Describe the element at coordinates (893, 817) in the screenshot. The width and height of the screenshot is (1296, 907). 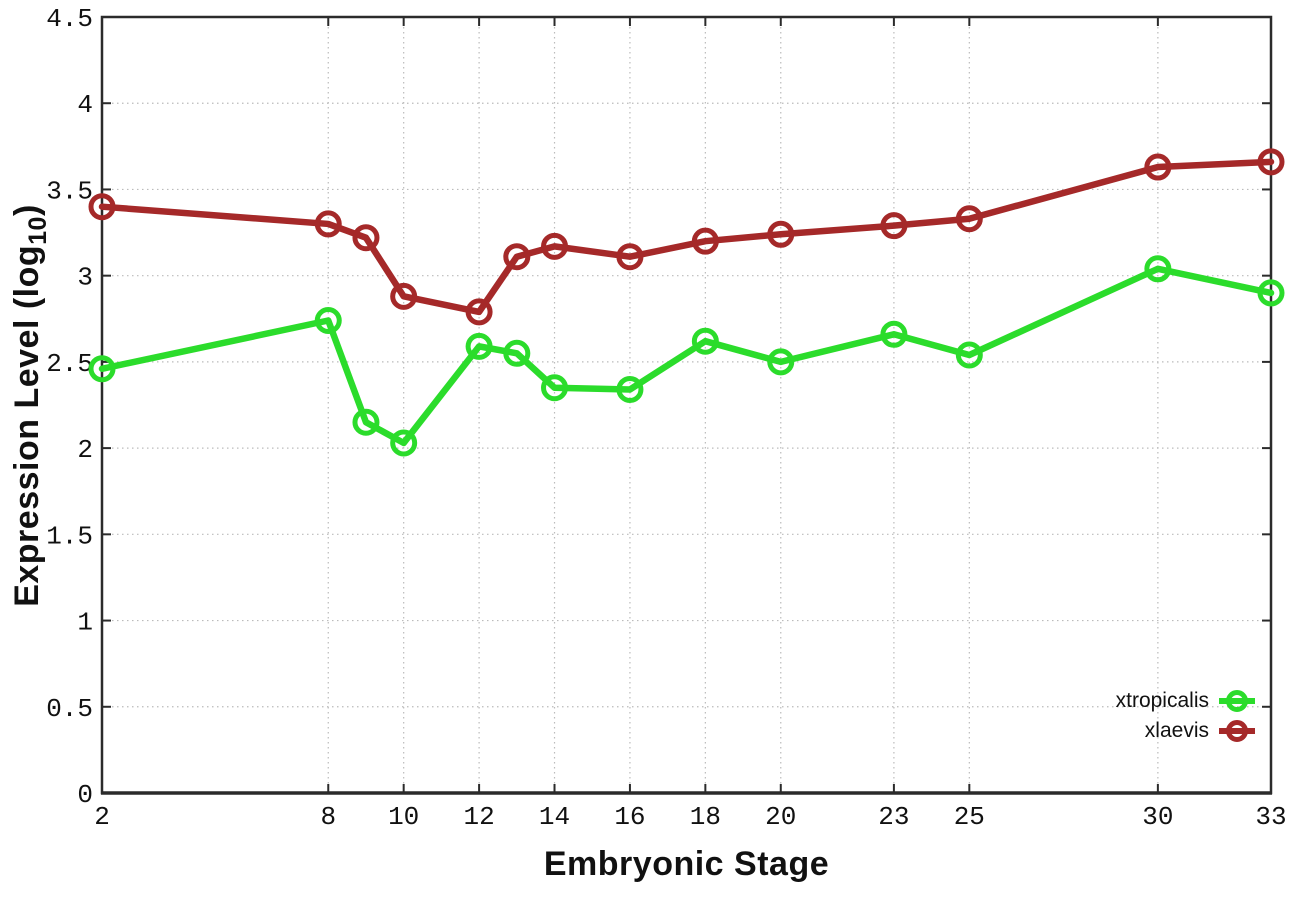
I see `x-tick-label: 23` at that location.